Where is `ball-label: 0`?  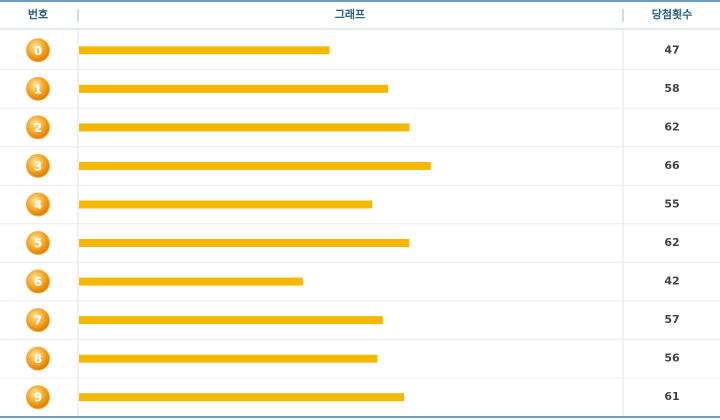
ball-label: 0 is located at coordinates (38, 51).